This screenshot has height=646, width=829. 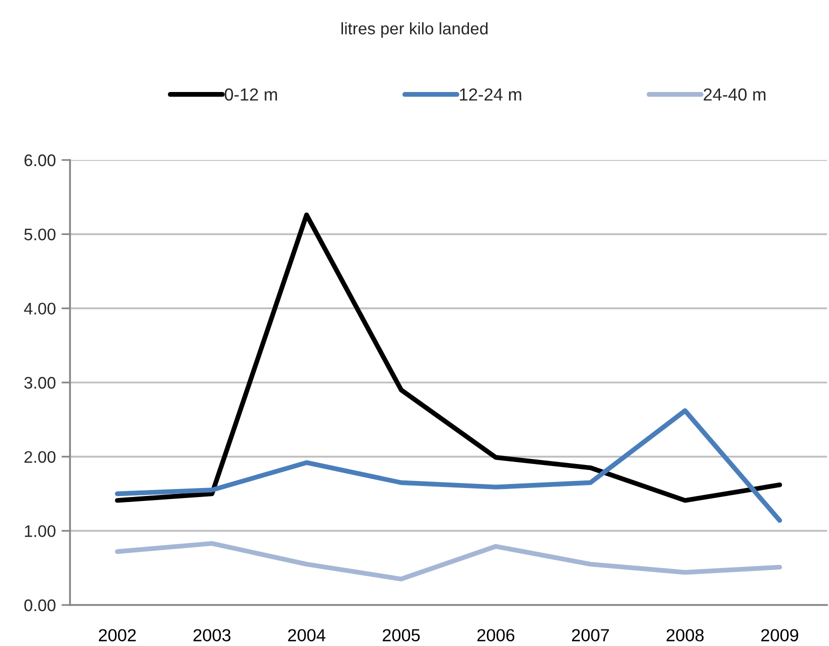 What do you see at coordinates (401, 635) in the screenshot?
I see `x-tick-label: 2005` at bounding box center [401, 635].